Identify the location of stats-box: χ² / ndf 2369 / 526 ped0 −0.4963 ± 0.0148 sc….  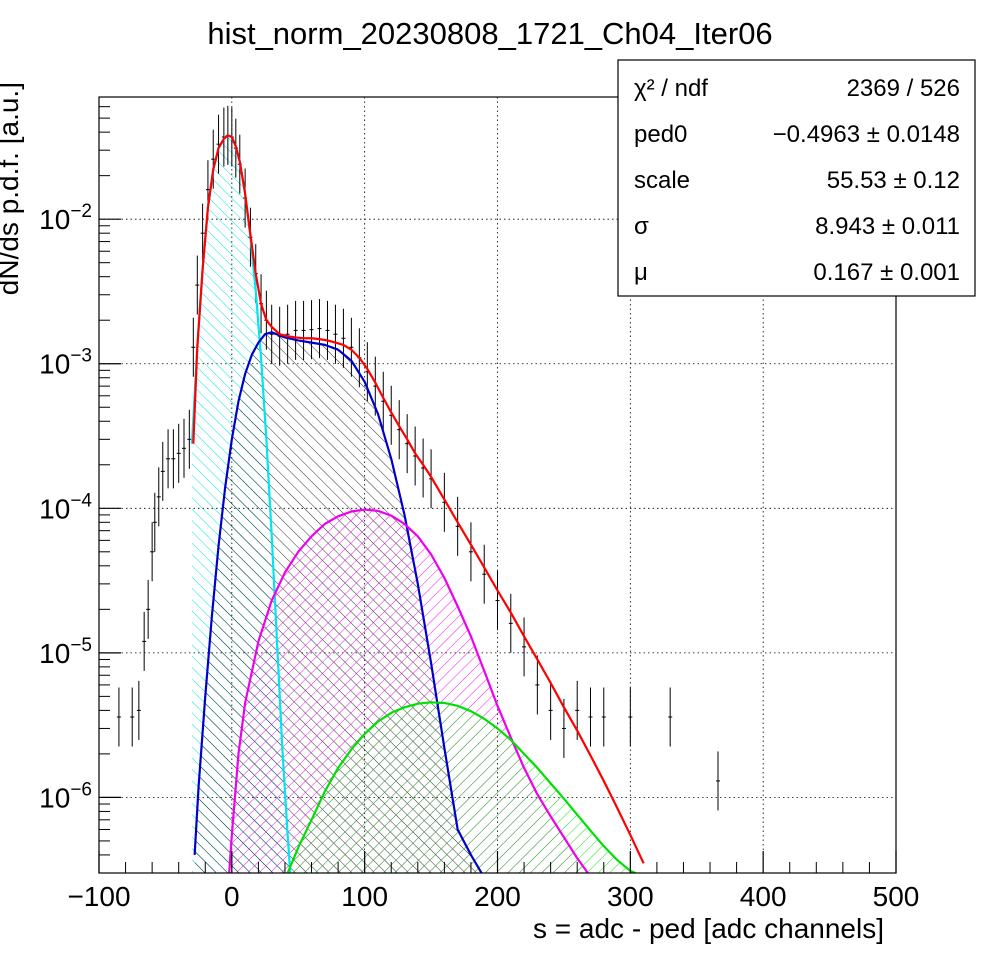
(796, 178).